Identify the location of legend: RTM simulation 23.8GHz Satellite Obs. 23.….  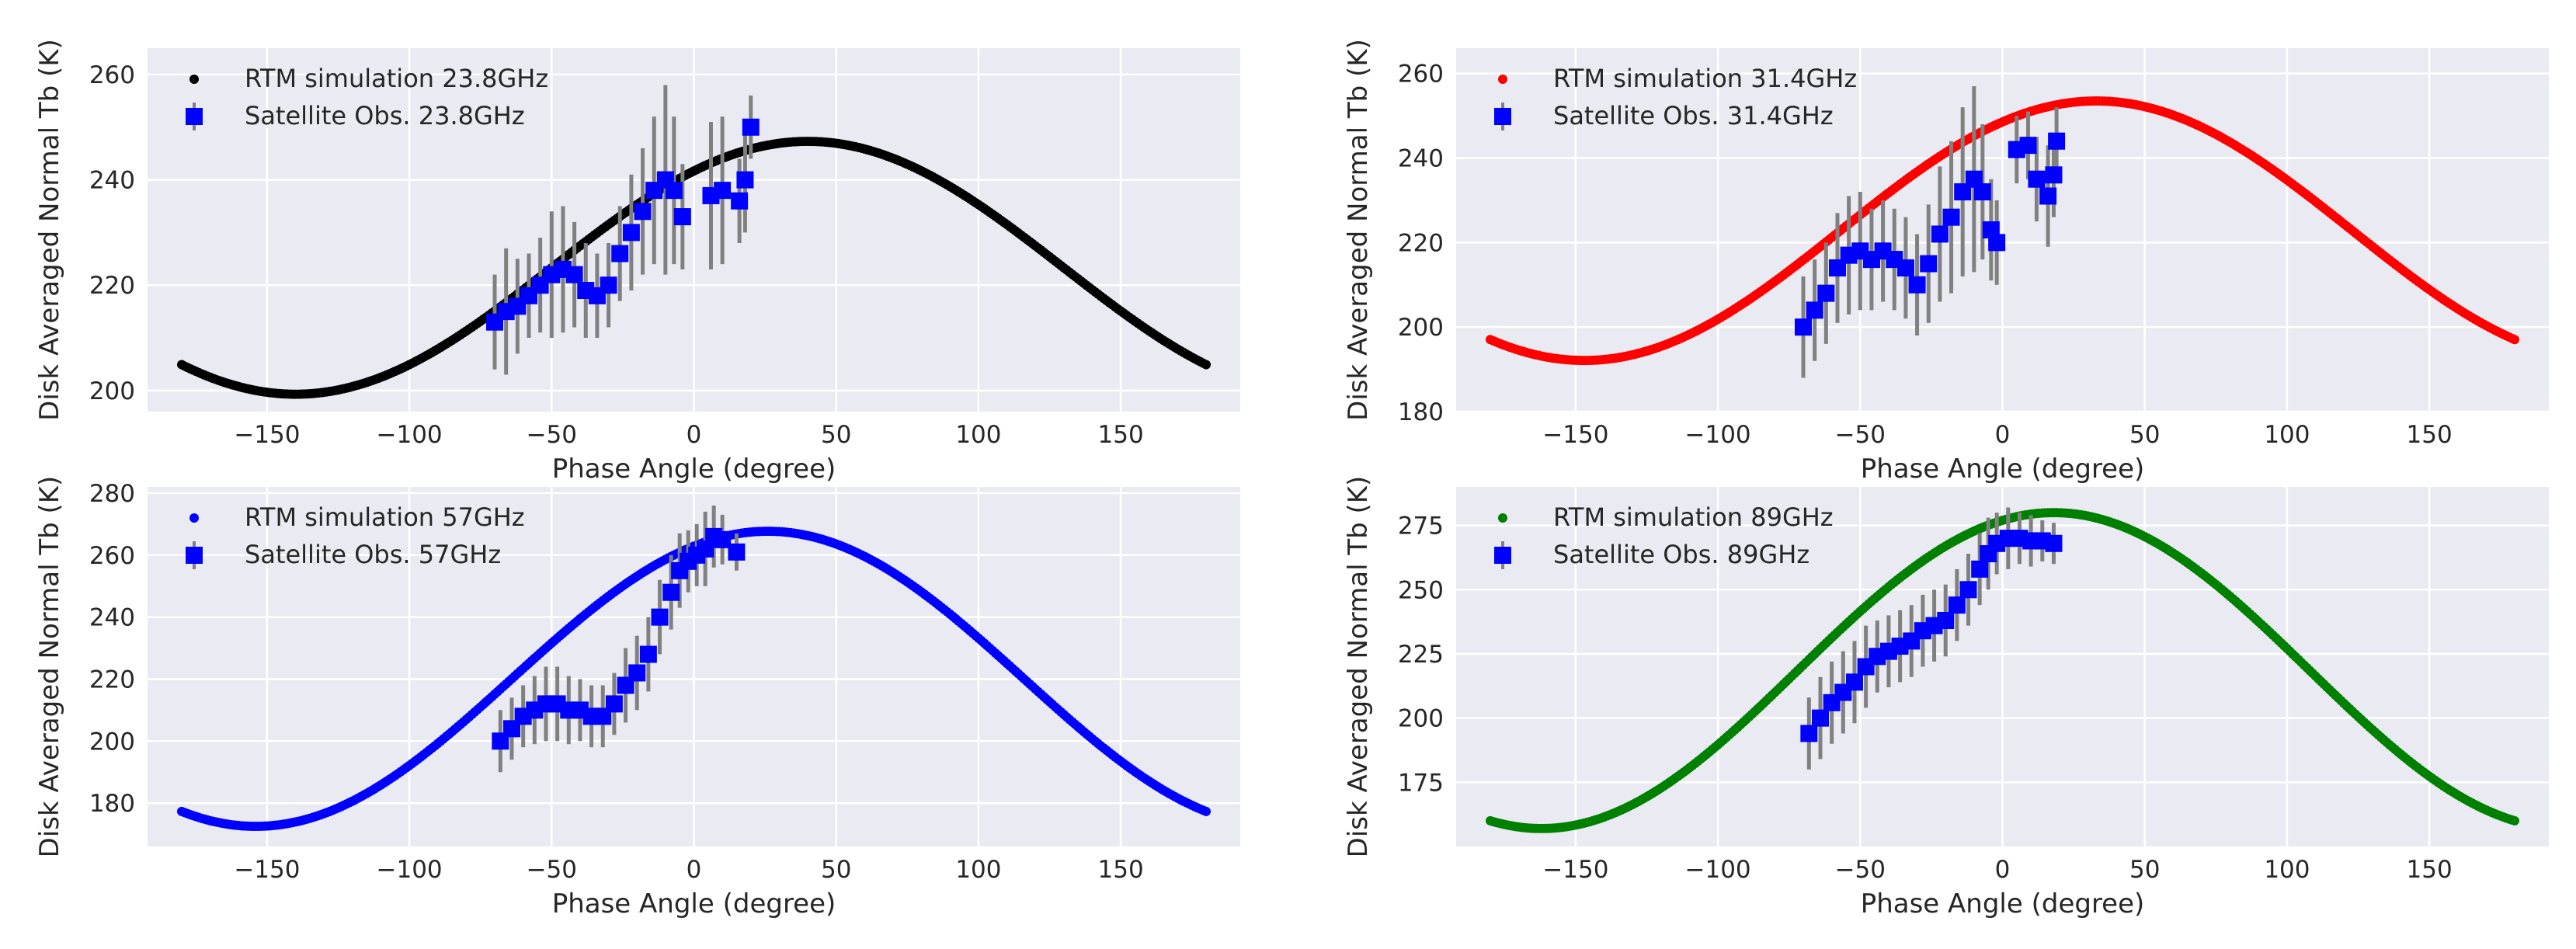
(367, 97).